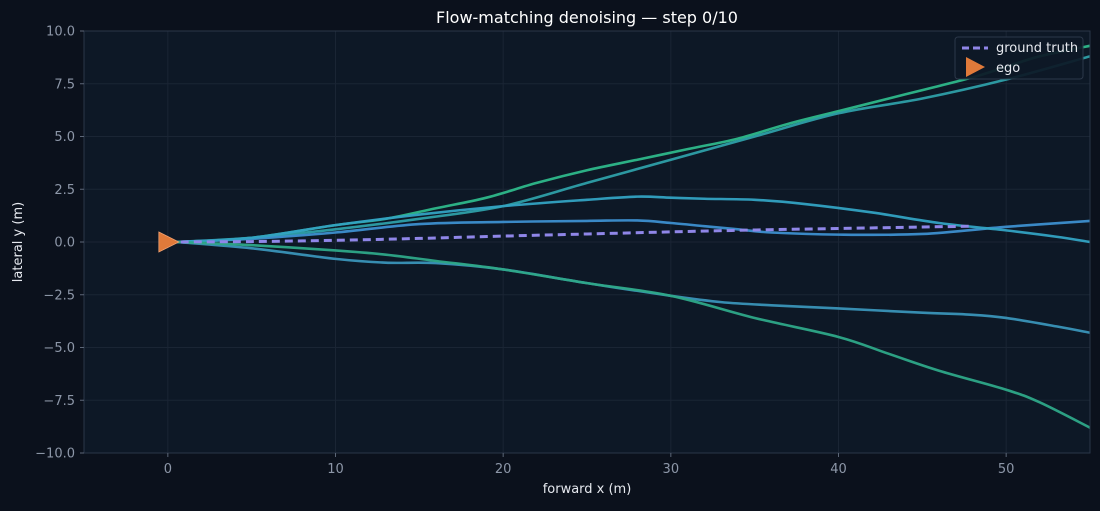  Describe the element at coordinates (975, 67) in the screenshot. I see `legend-ego-swatch` at that location.